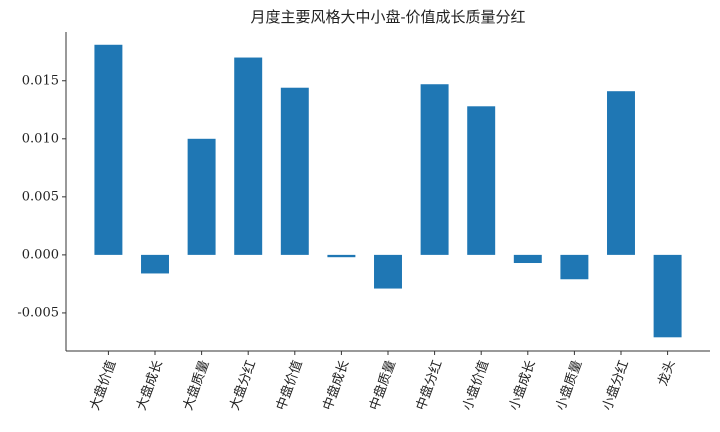 Image resolution: width=720 pixels, height=432 pixels. Describe the element at coordinates (615, 385) in the screenshot. I see `x-tick-label: 小盘分红` at that location.